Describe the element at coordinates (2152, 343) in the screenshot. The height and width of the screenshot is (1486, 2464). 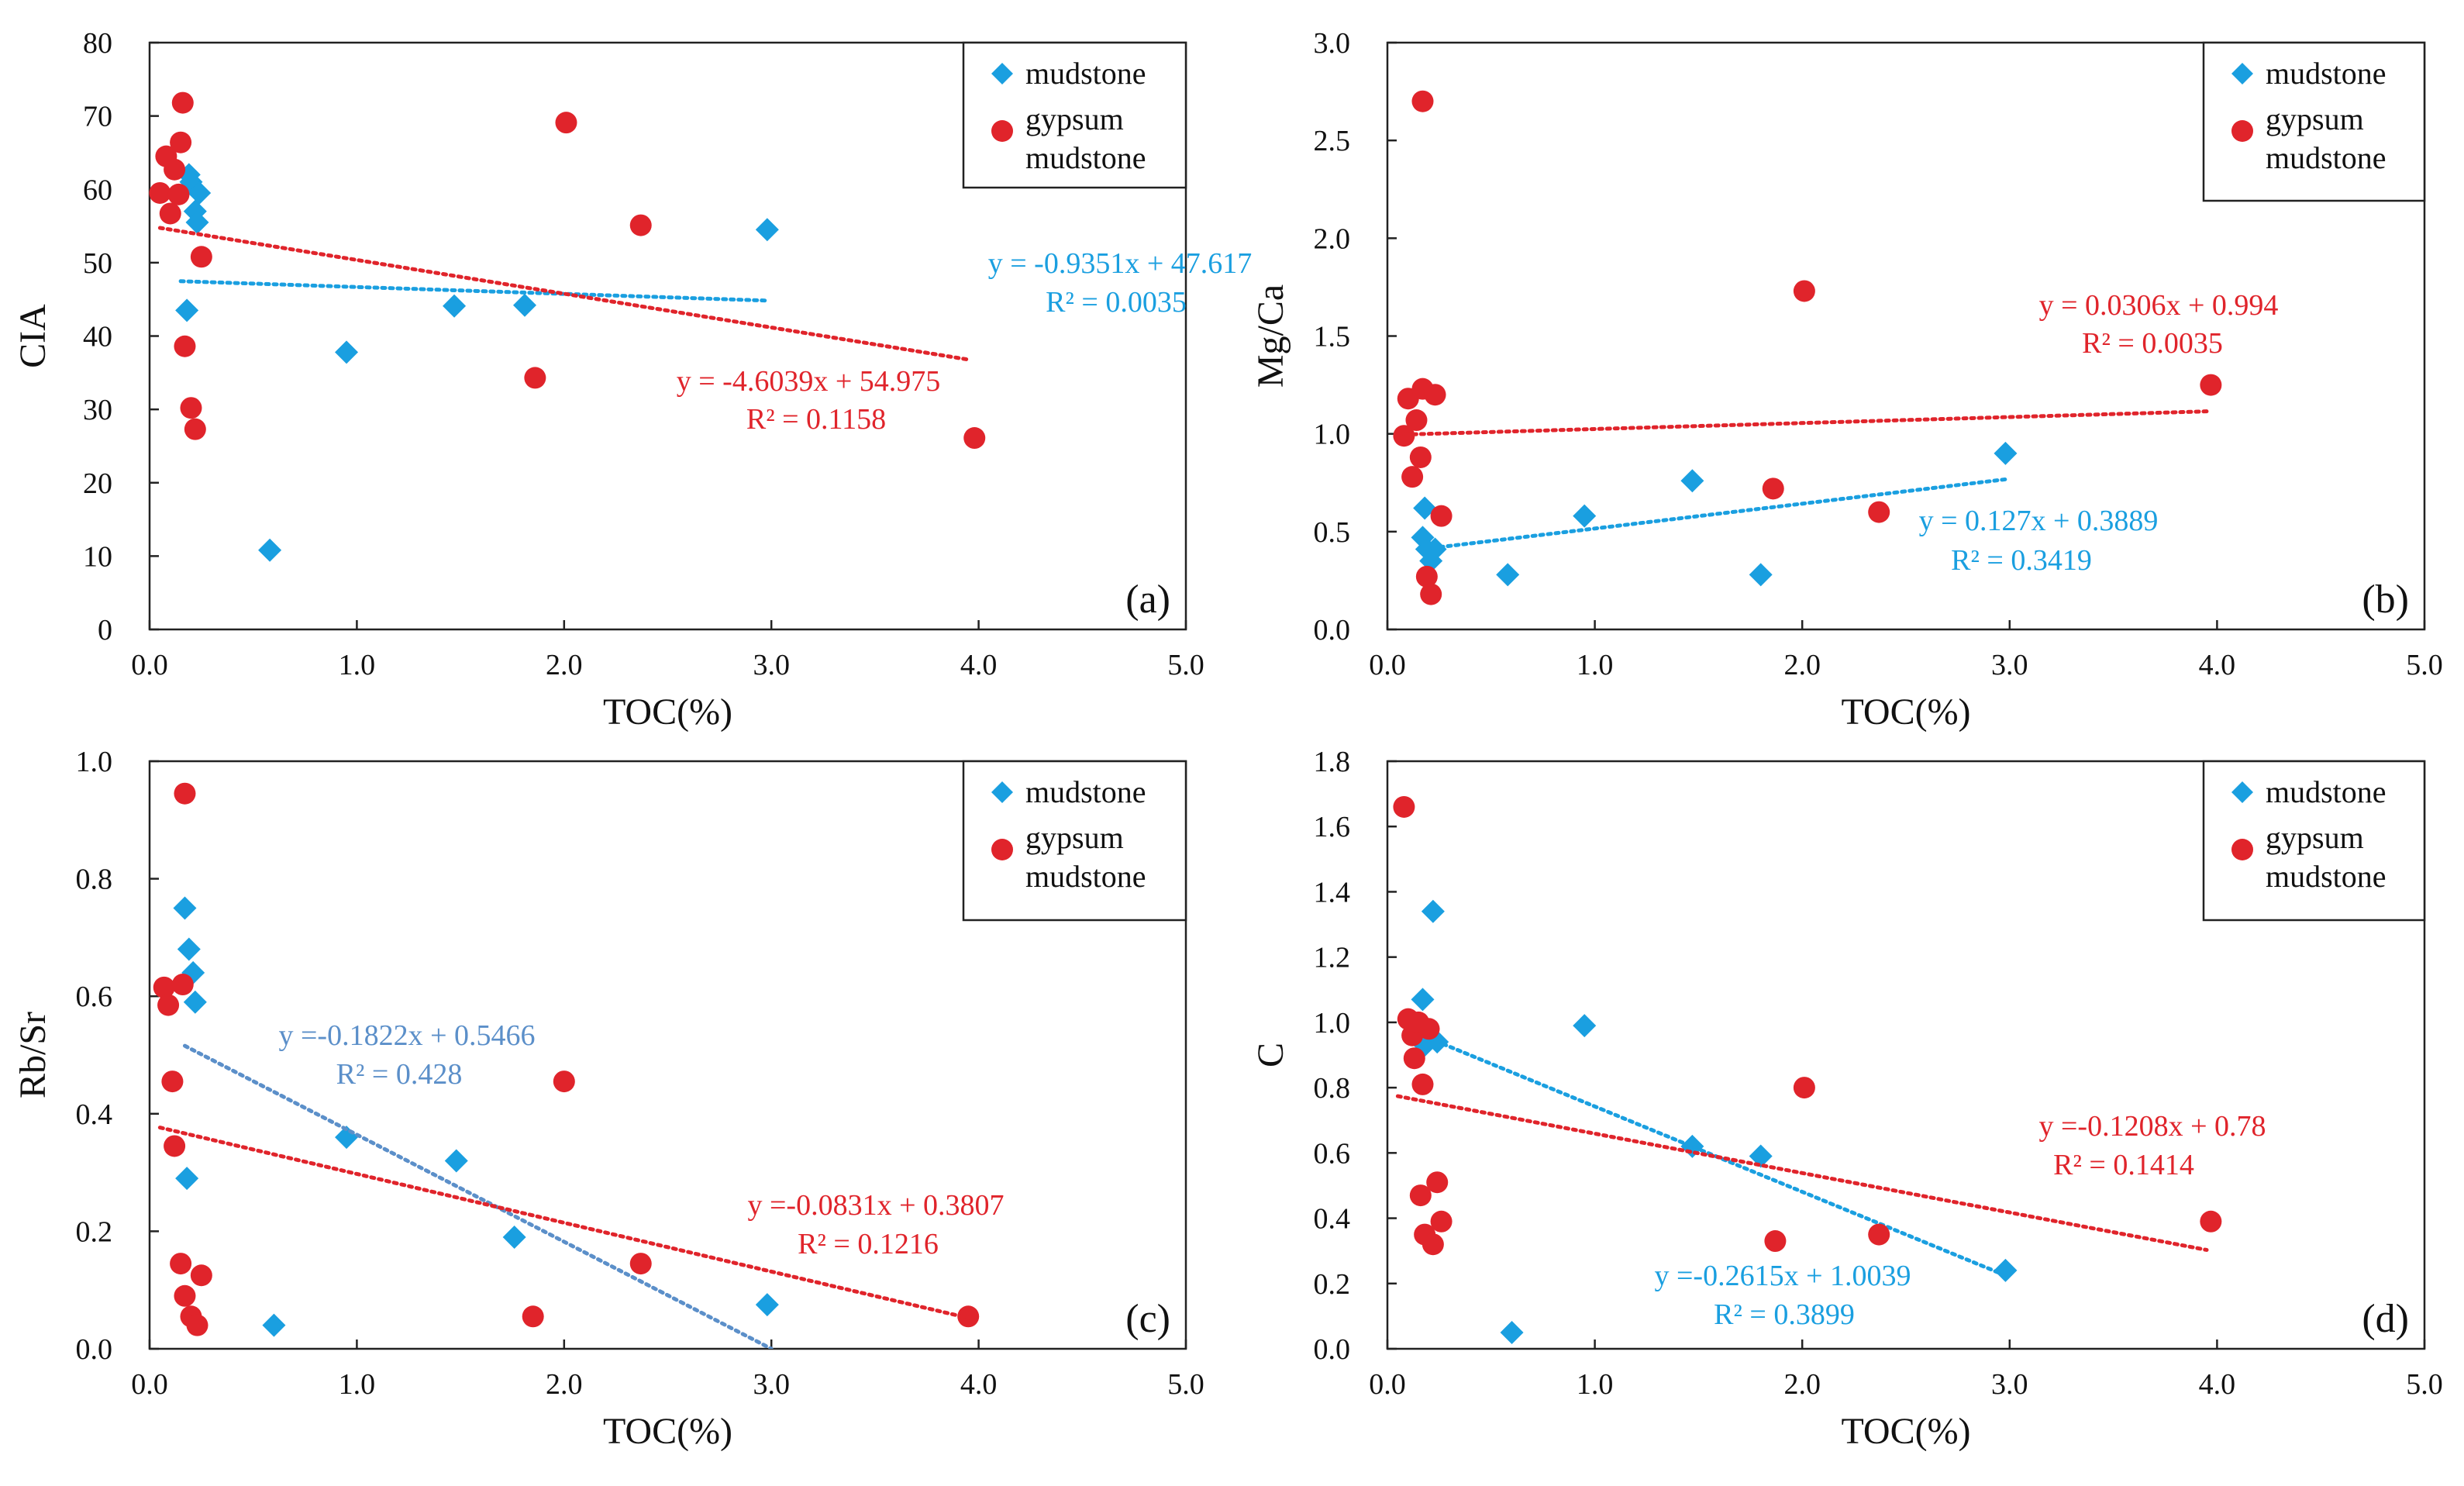
I see `trendline-r2: R² = 0.0035` at that location.